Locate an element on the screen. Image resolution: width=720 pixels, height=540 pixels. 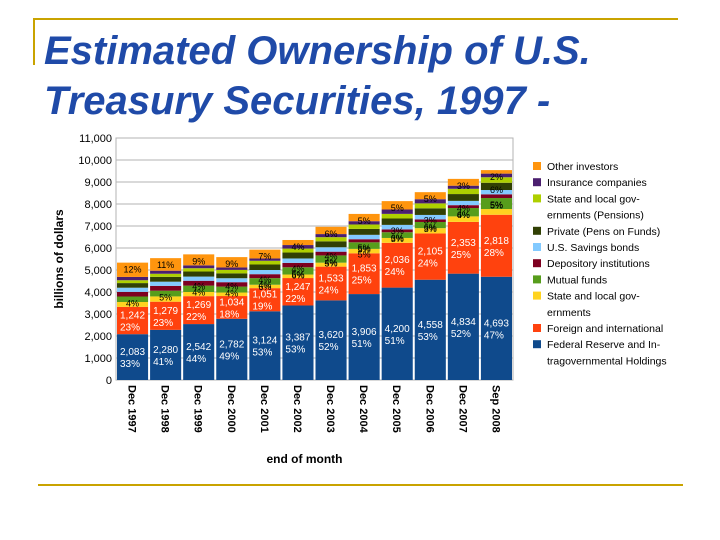
data-label: 47% is located at coordinates (494, 335).